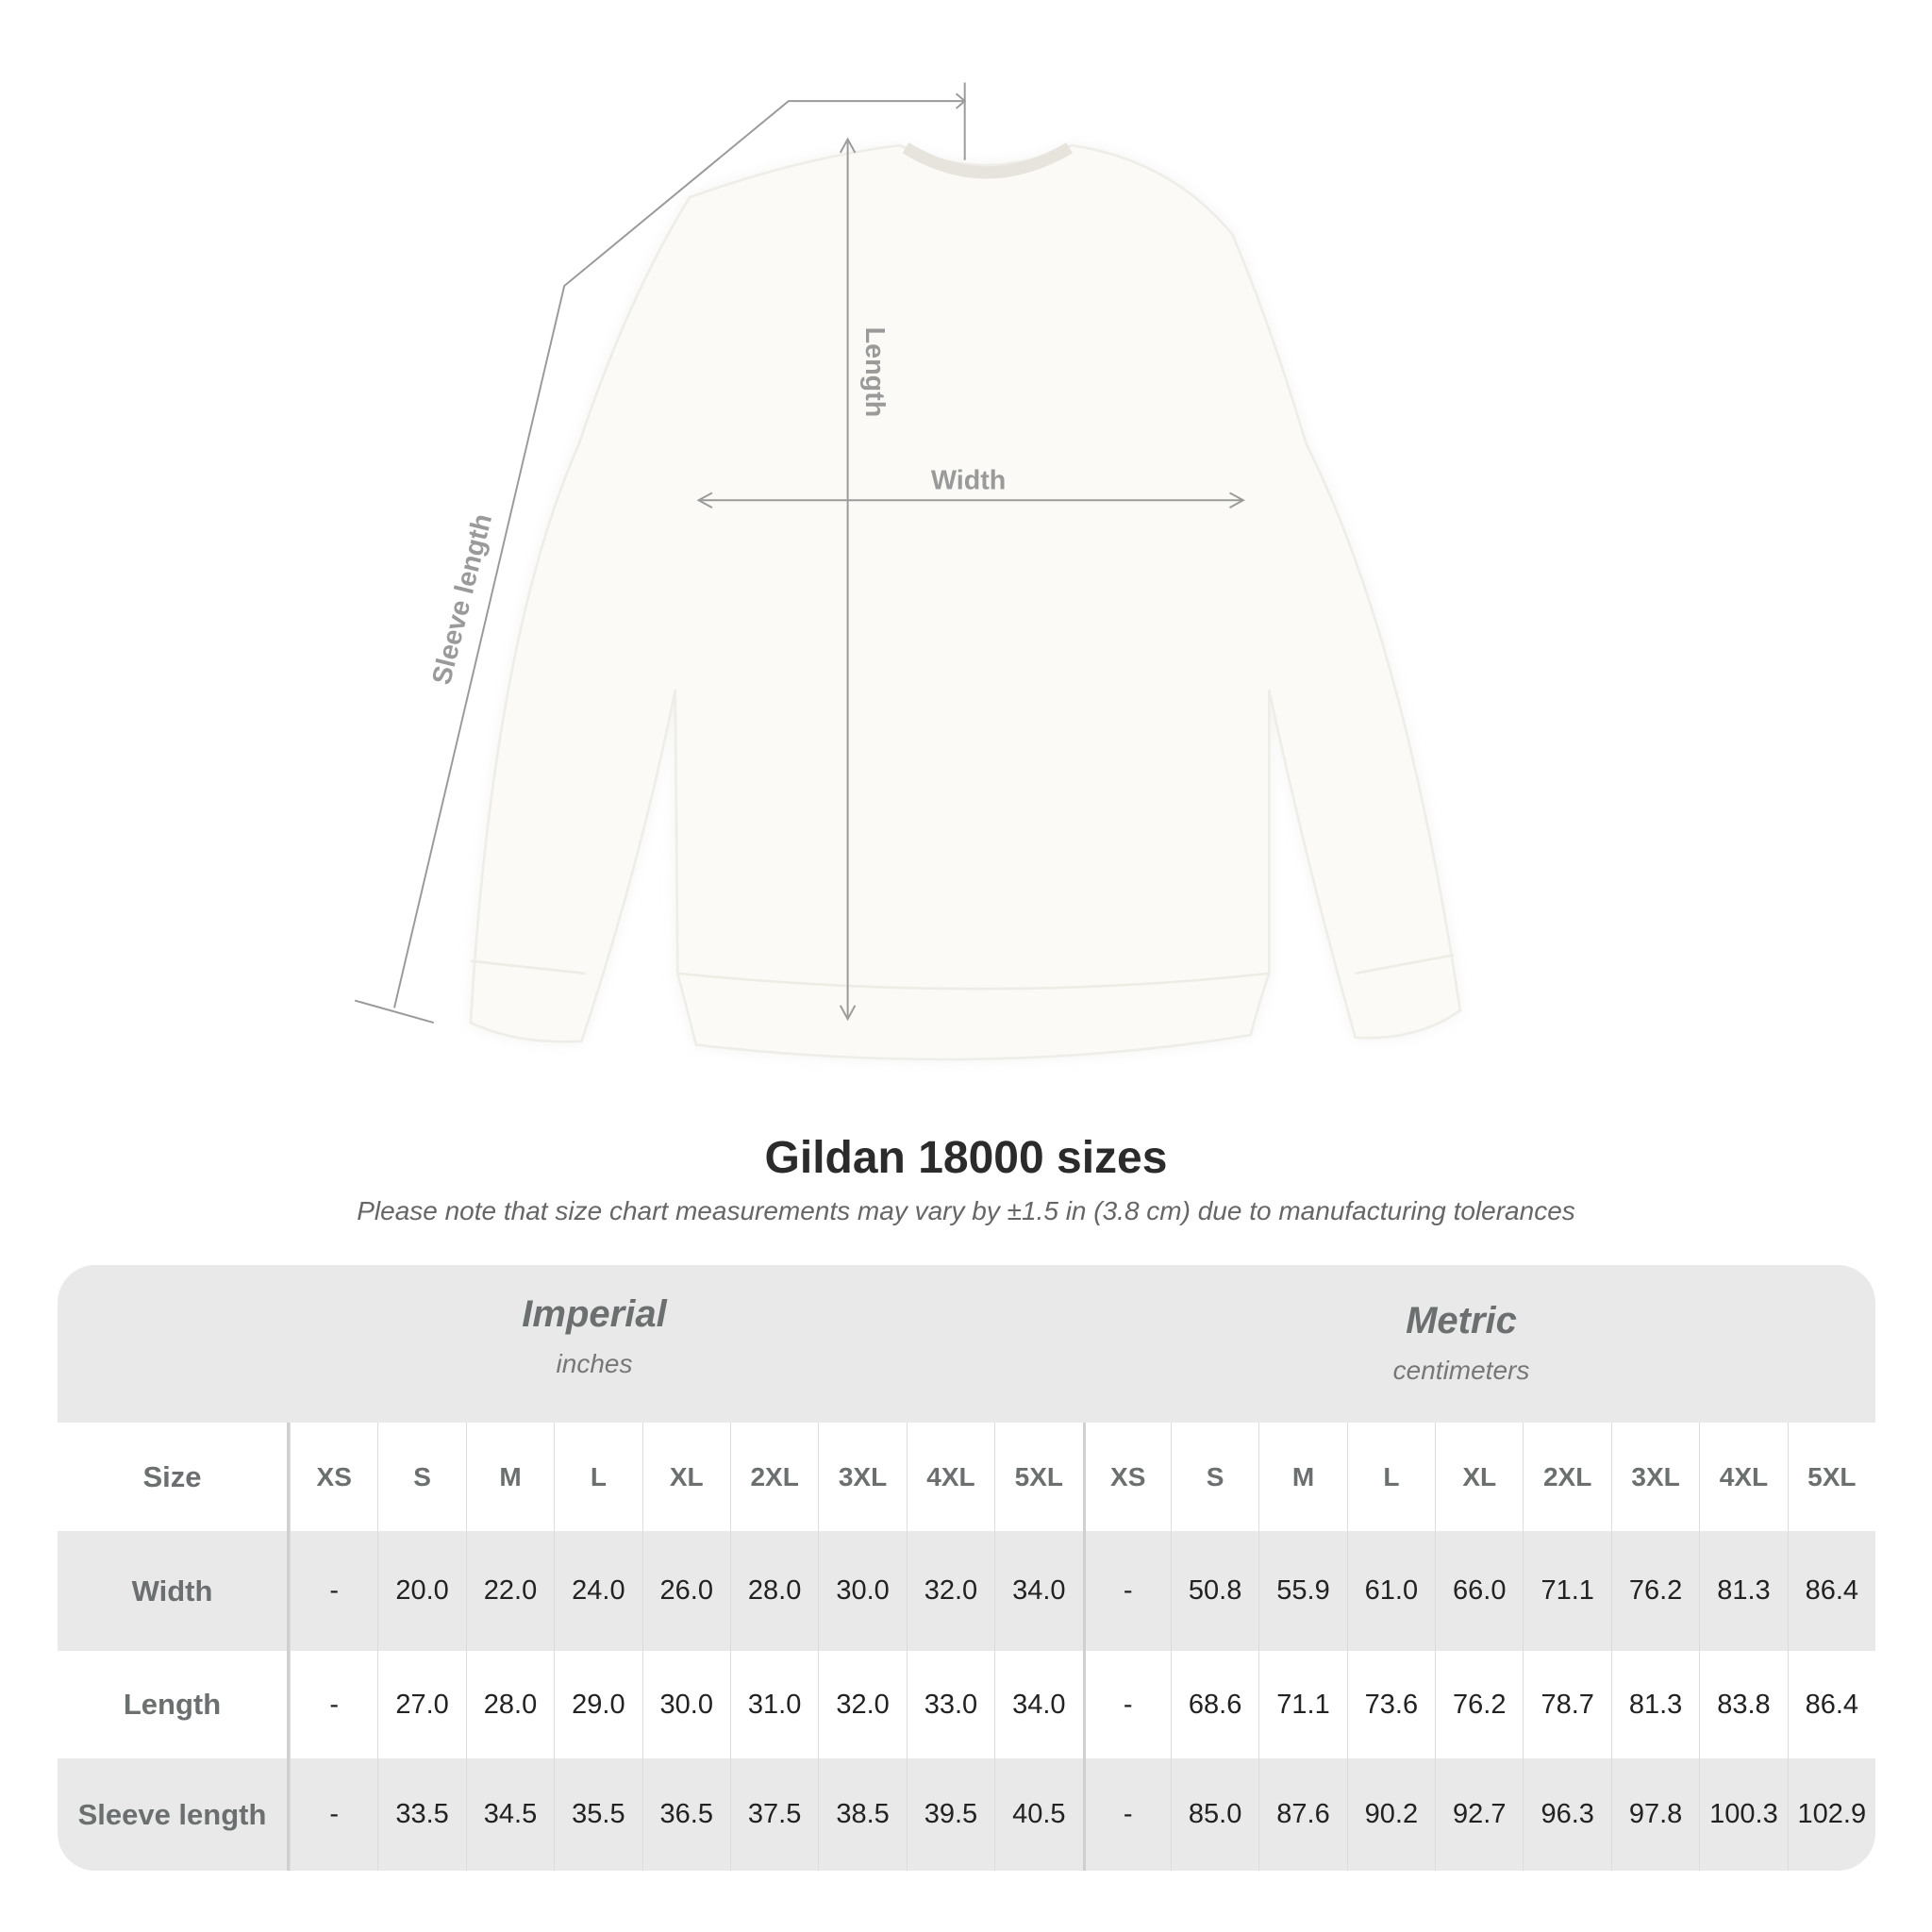 This screenshot has height=1932, width=1932. I want to click on metric-value: 90.2, so click(1390, 1814).